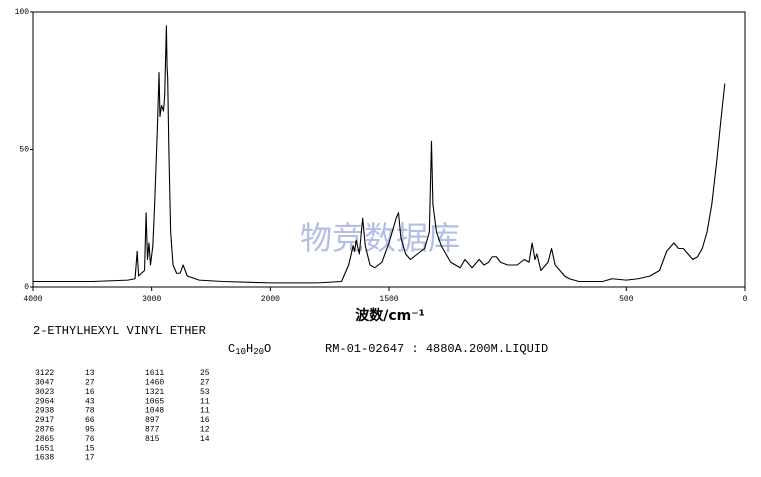 The image size is (761, 477). Describe the element at coordinates (626, 299) in the screenshot. I see `x-tick-label: 500` at that location.